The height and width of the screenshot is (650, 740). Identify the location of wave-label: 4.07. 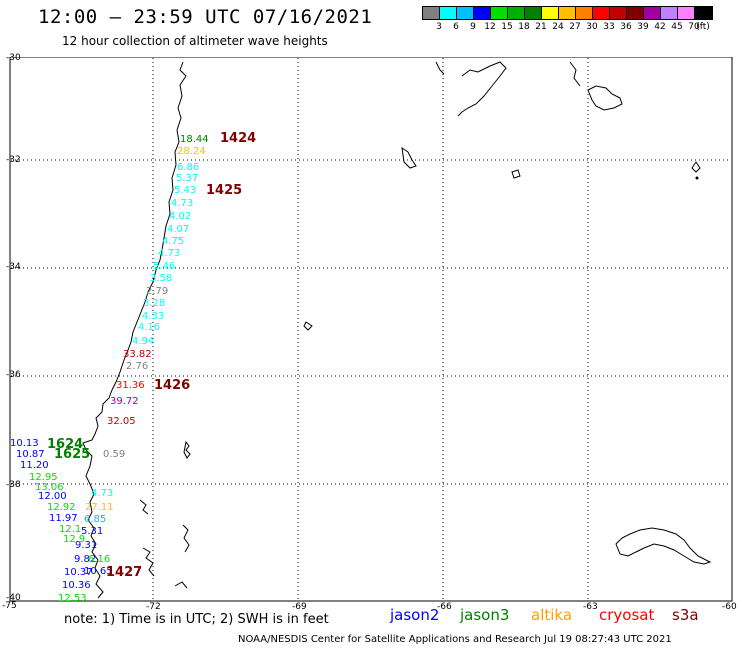
(178, 229).